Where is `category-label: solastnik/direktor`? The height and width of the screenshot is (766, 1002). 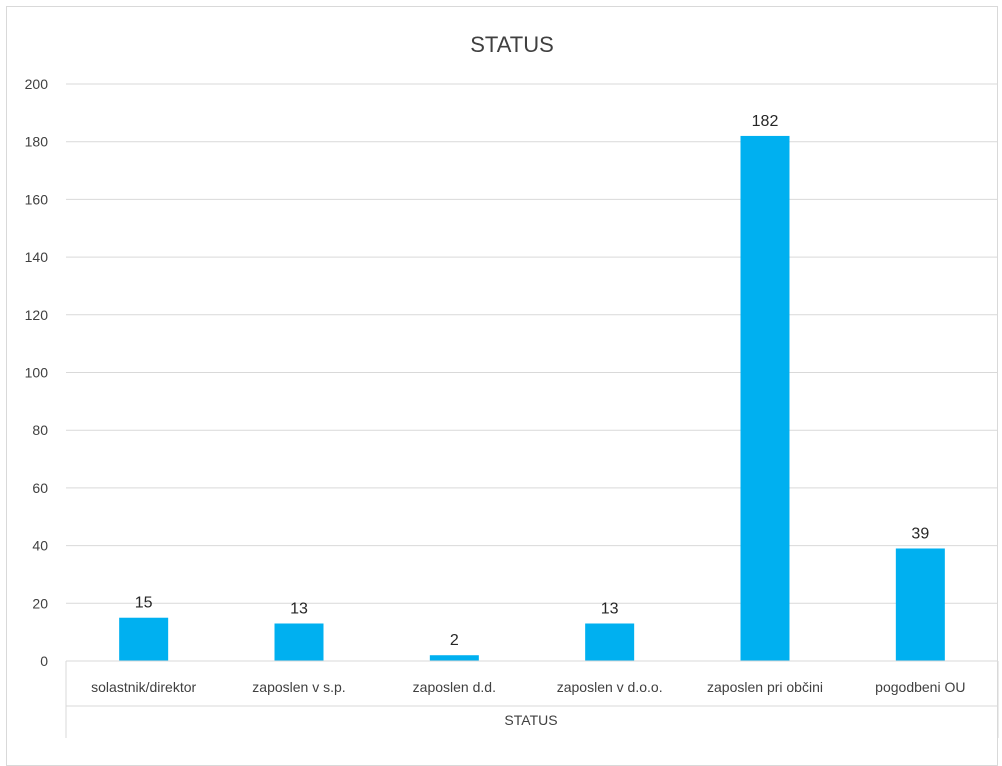
category-label: solastnik/direktor is located at coordinates (143, 687).